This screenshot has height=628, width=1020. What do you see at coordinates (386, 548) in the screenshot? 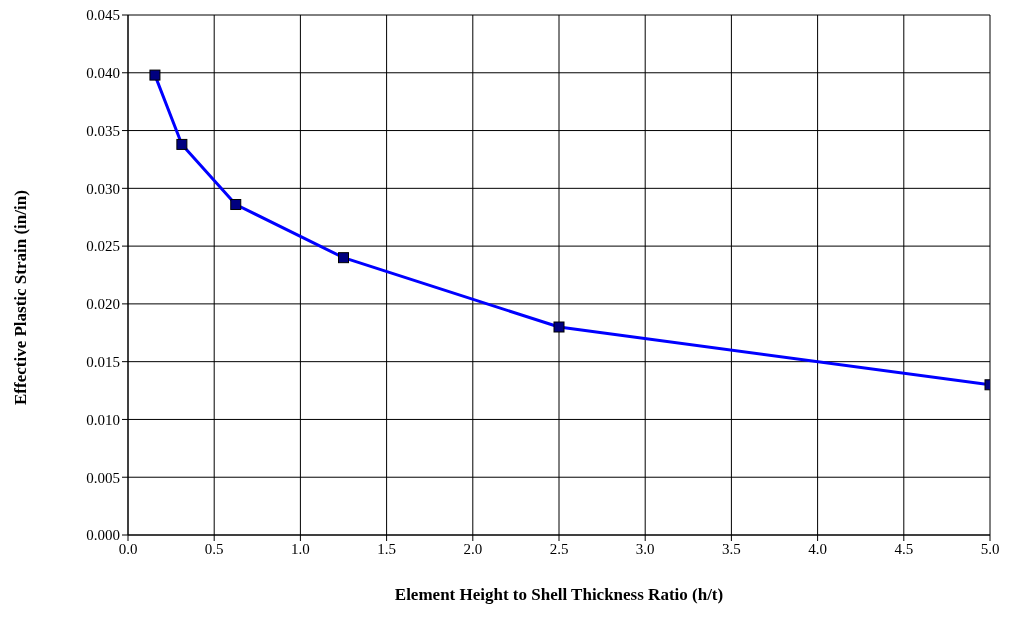
I see `x-tick-label: 1.5` at bounding box center [386, 548].